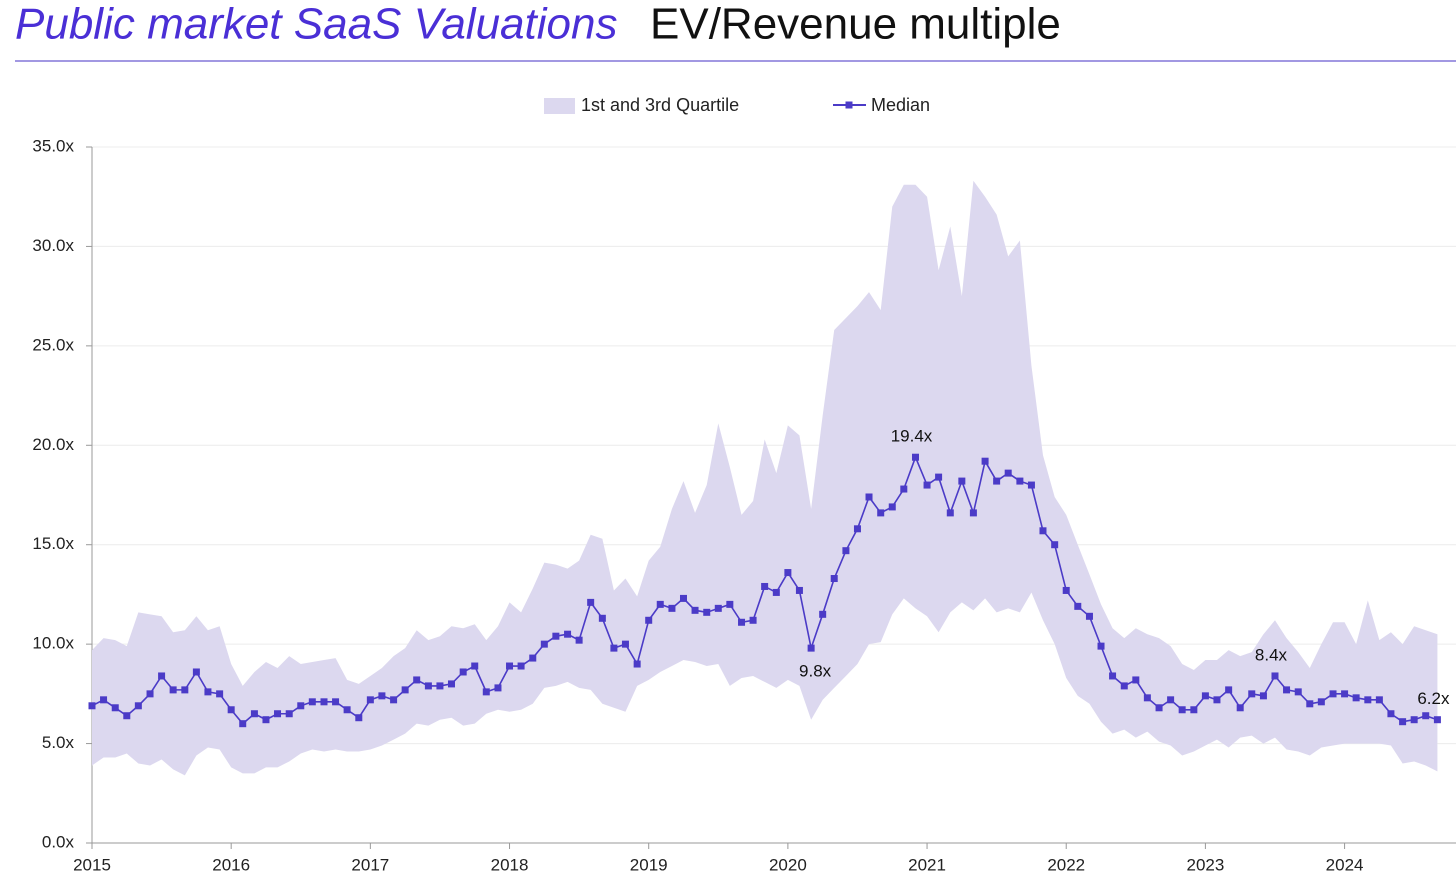 The image size is (1456, 887). Describe the element at coordinates (815, 671) in the screenshot. I see `annotation: 9.8x` at that location.